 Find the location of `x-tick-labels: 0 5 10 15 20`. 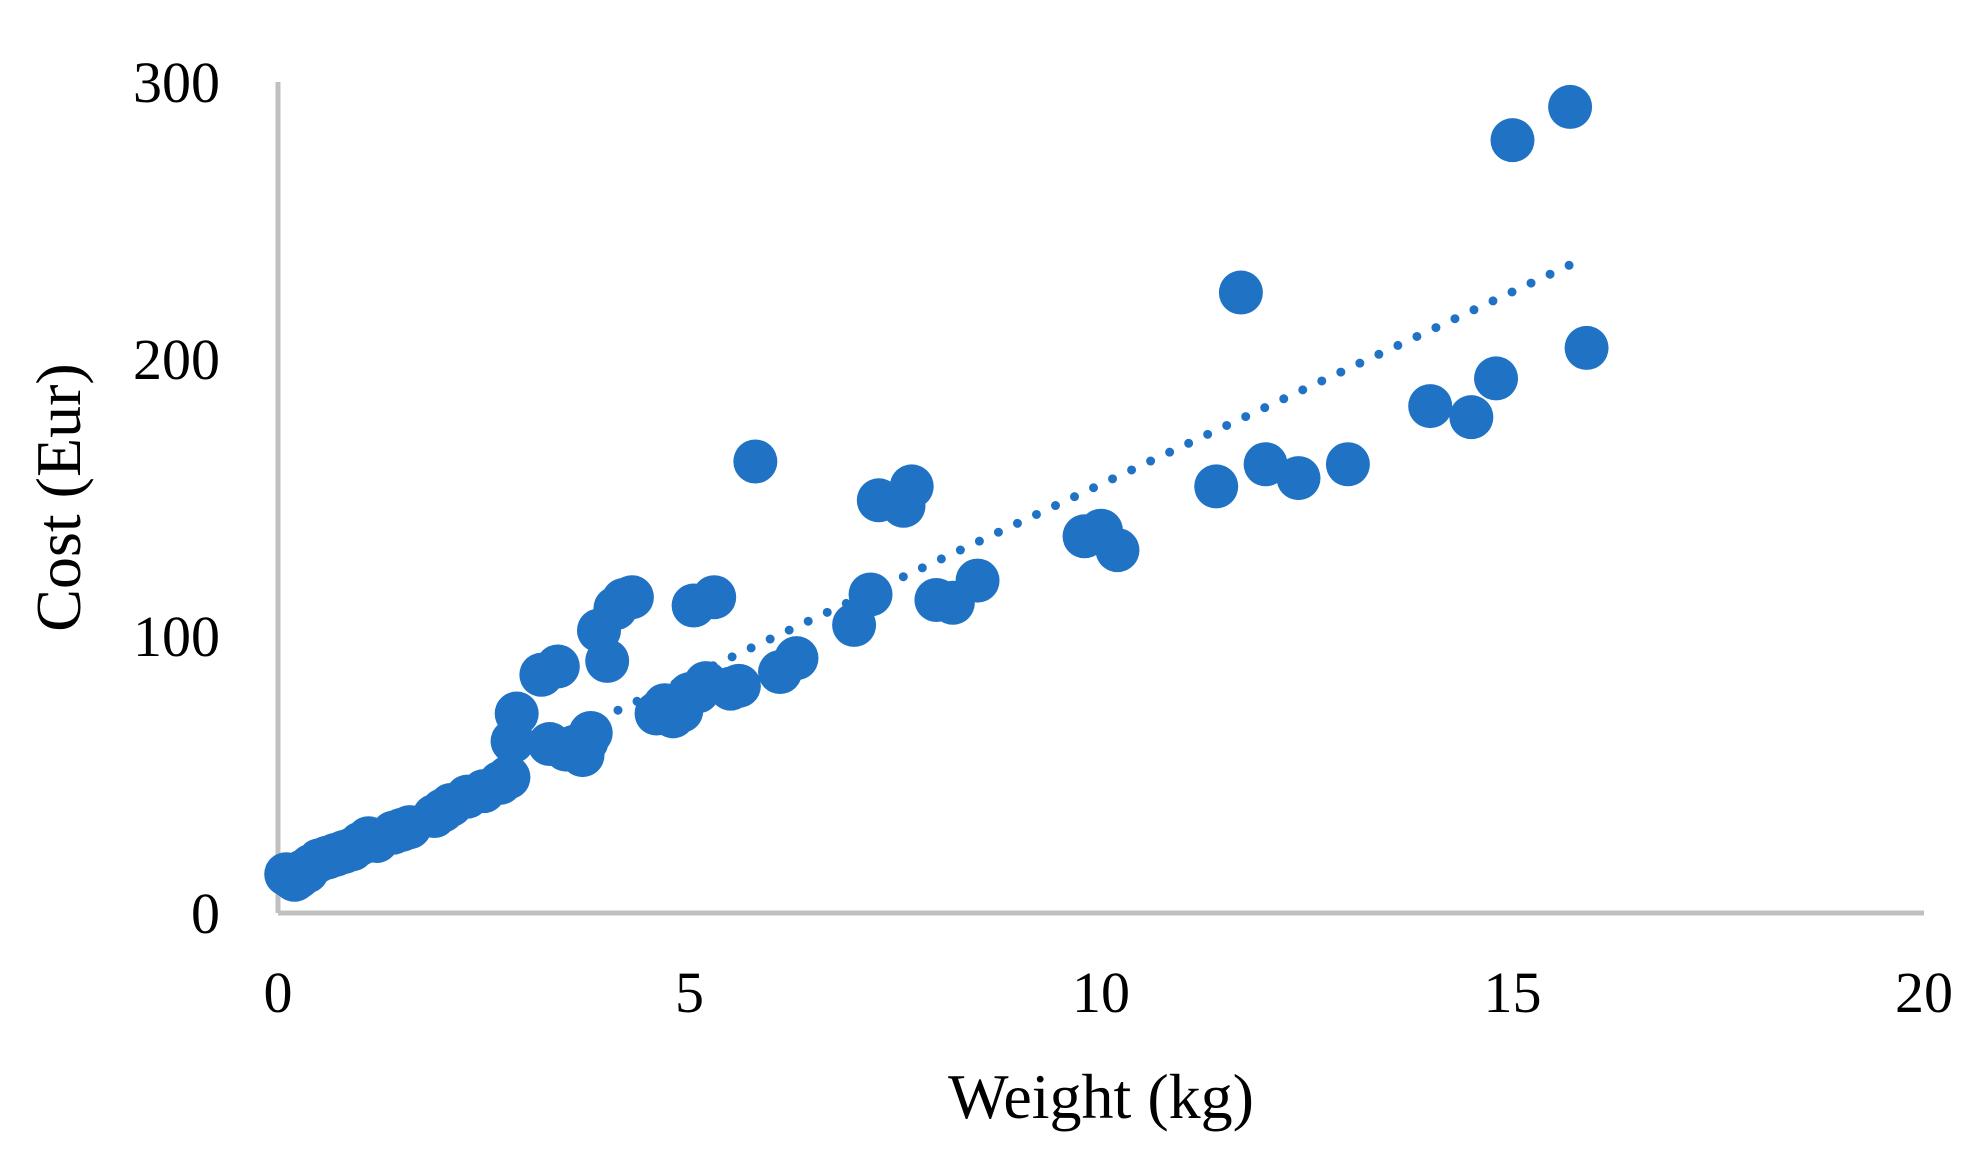

x-tick-labels: 0 5 10 15 20 is located at coordinates (1109, 992).